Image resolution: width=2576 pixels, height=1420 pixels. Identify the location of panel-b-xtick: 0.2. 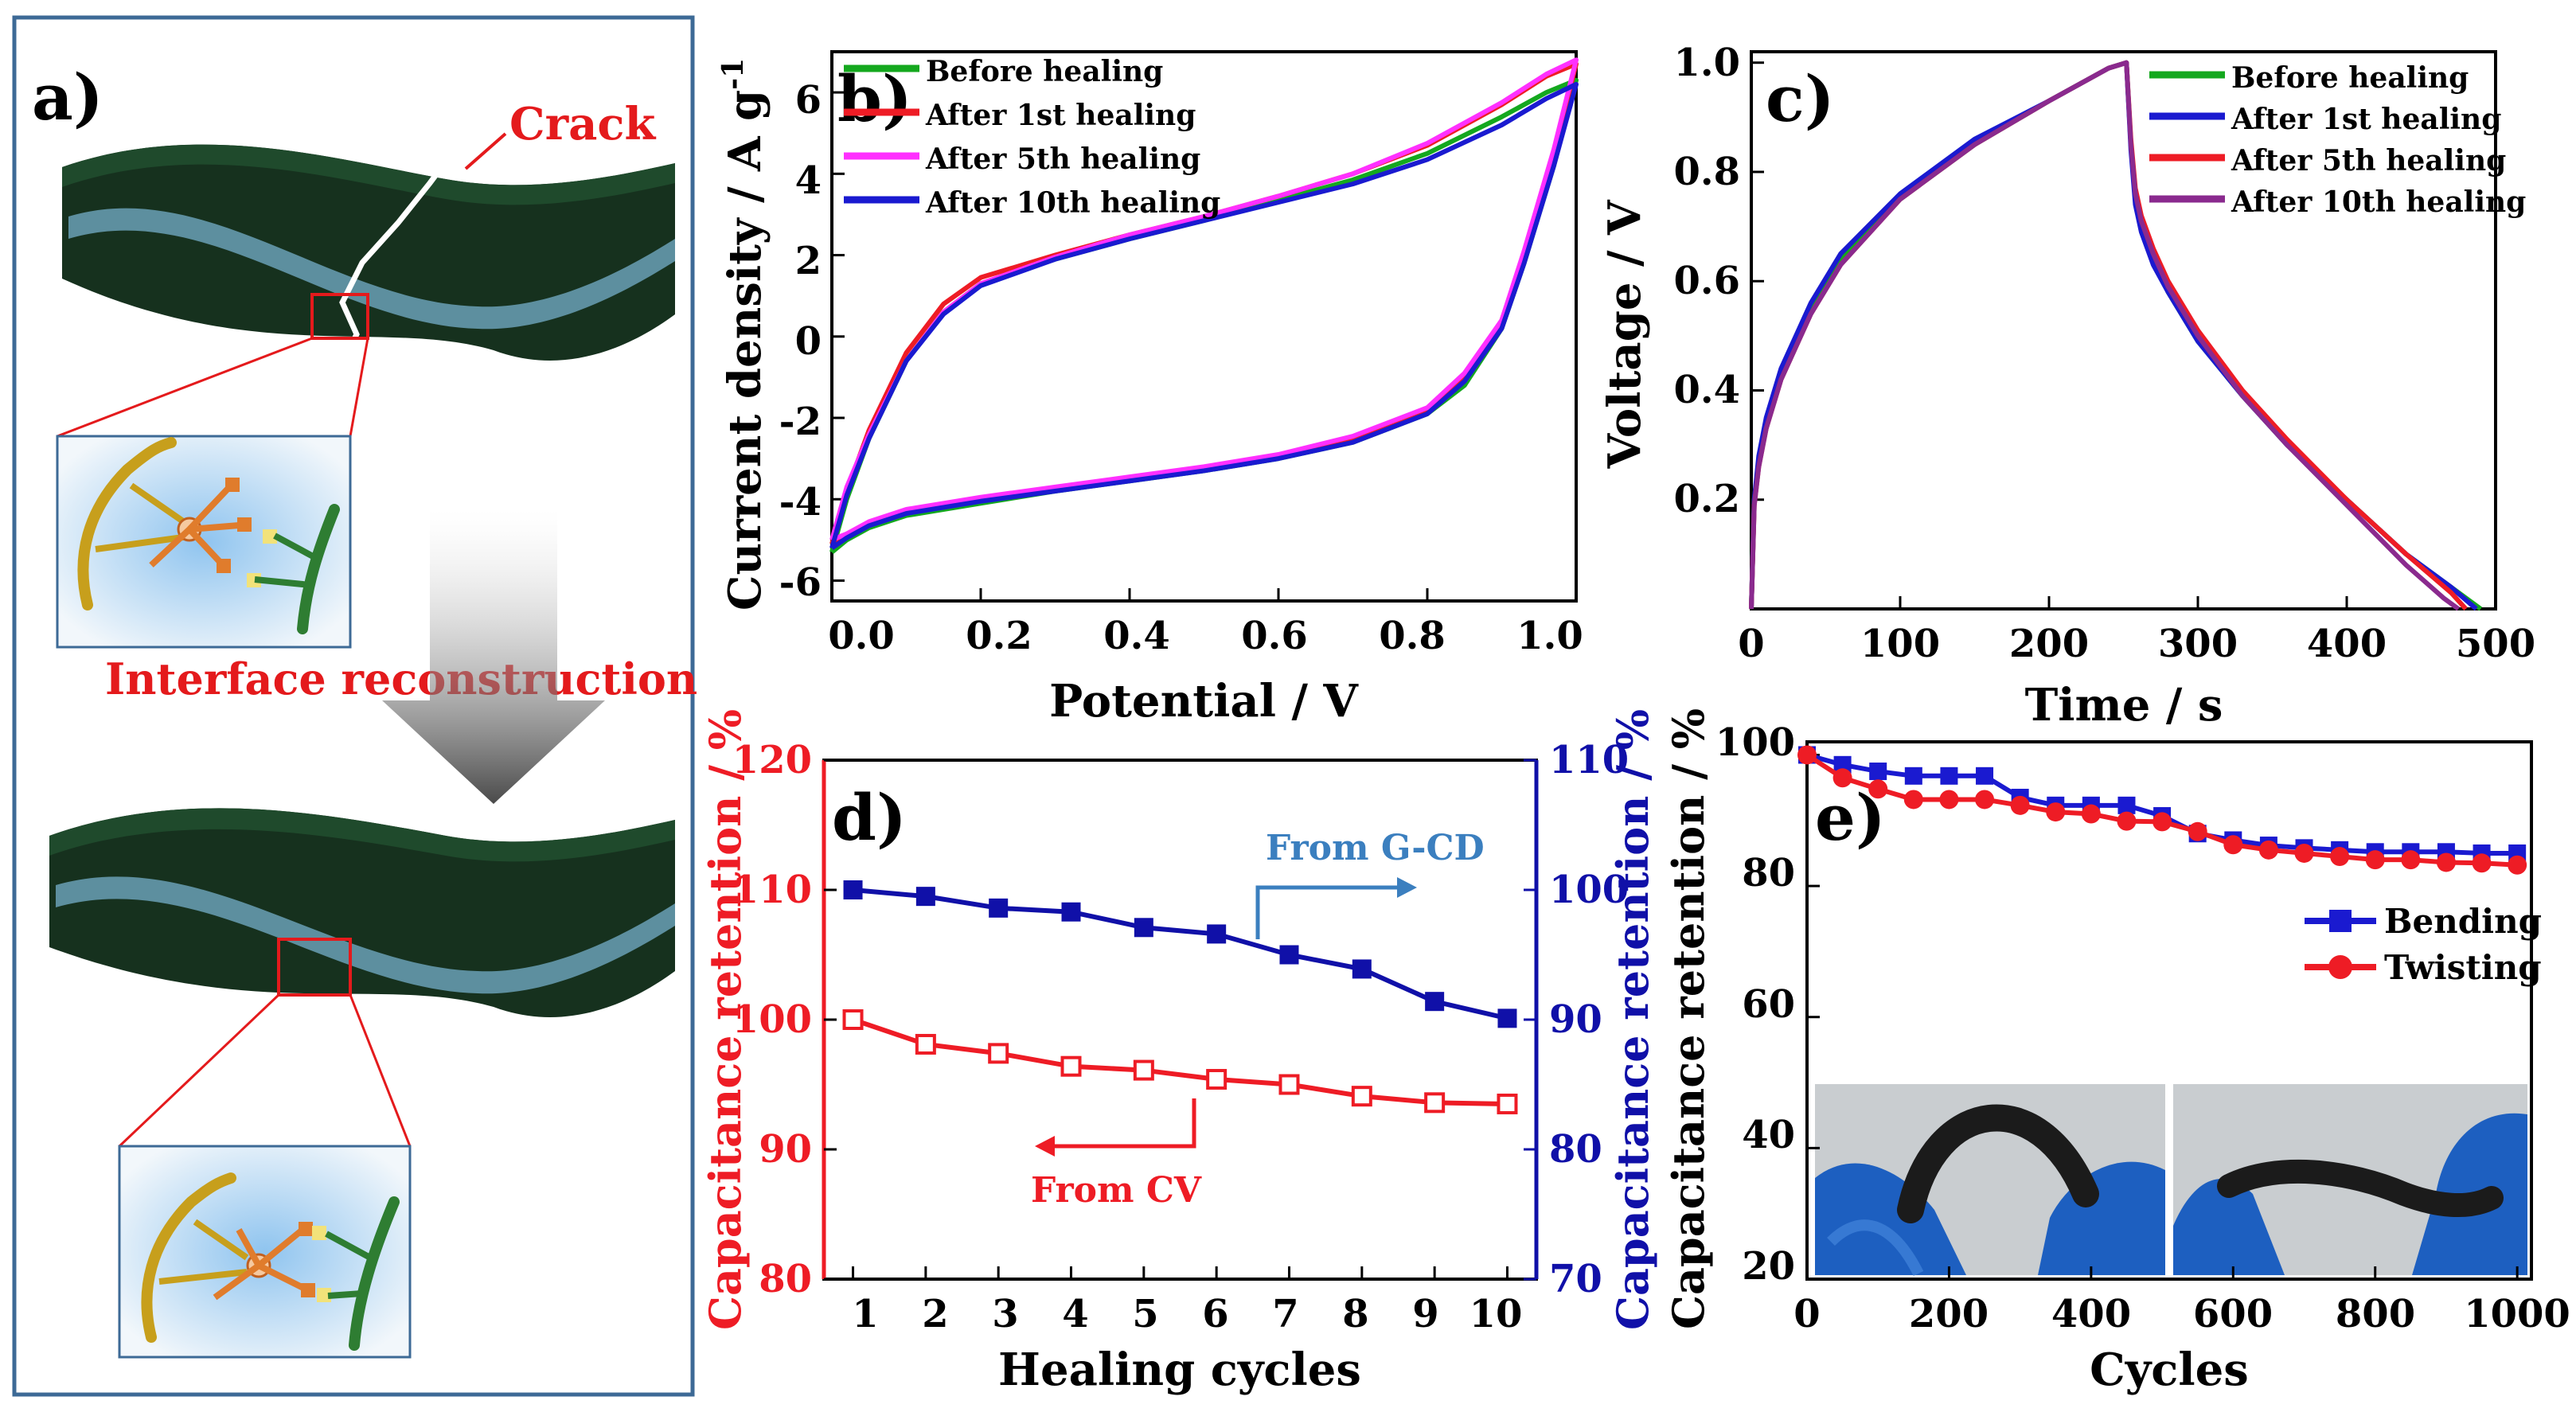
(999, 636).